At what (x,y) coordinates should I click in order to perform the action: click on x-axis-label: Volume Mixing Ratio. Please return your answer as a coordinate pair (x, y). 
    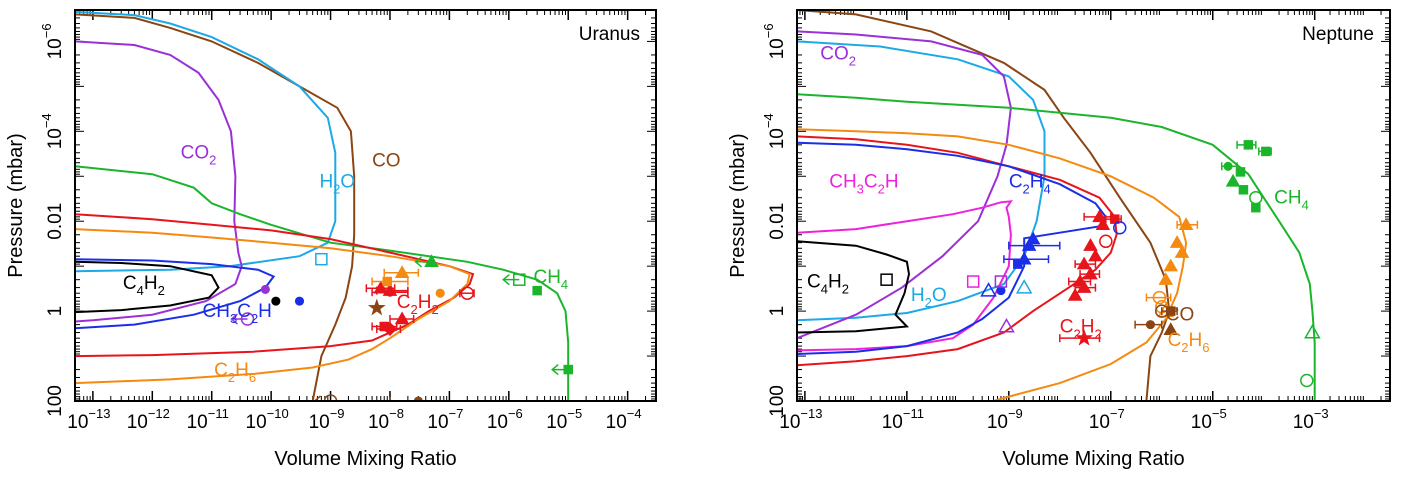
    Looking at the image, I should click on (365, 459).